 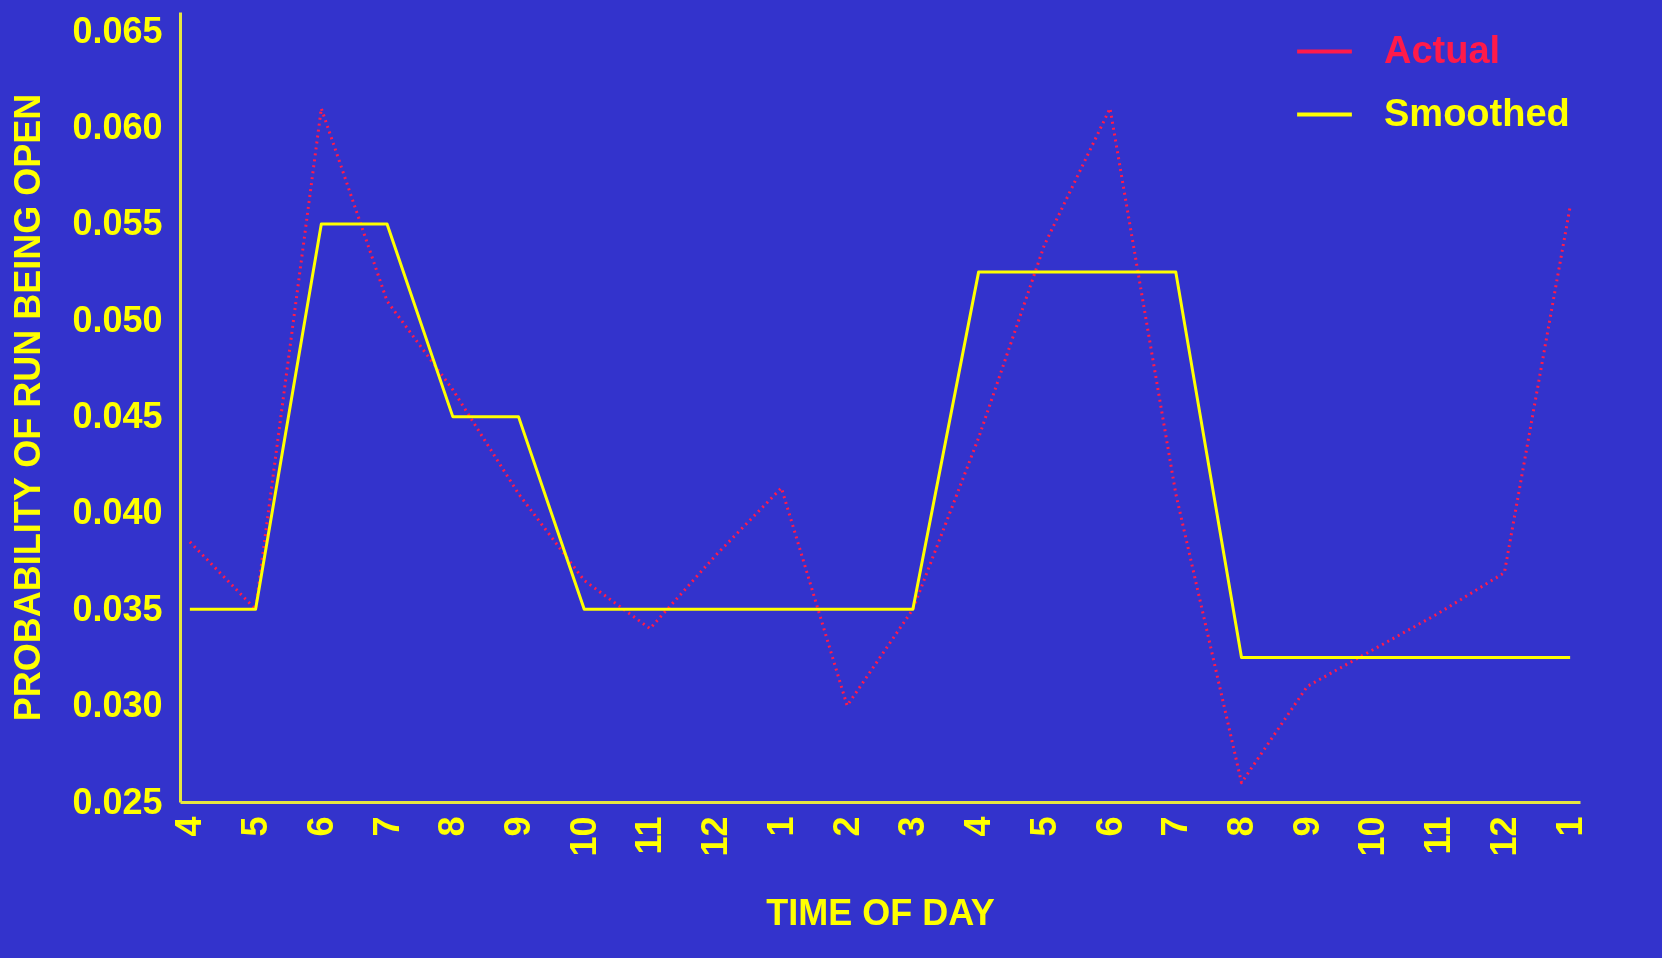 What do you see at coordinates (117, 512) in the screenshot?
I see `y-tick-label: 0.040` at bounding box center [117, 512].